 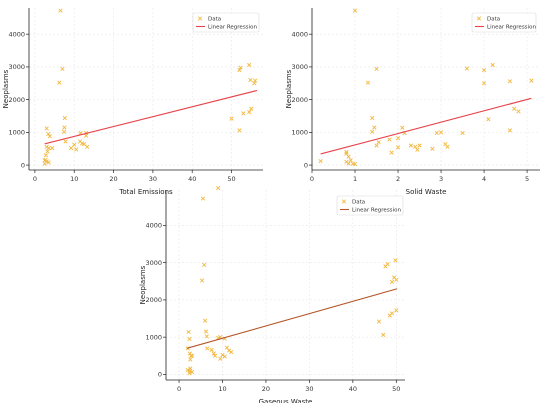 What do you see at coordinates (376, 211) in the screenshot?
I see `legend-label-regression: Linear Regression` at bounding box center [376, 211].